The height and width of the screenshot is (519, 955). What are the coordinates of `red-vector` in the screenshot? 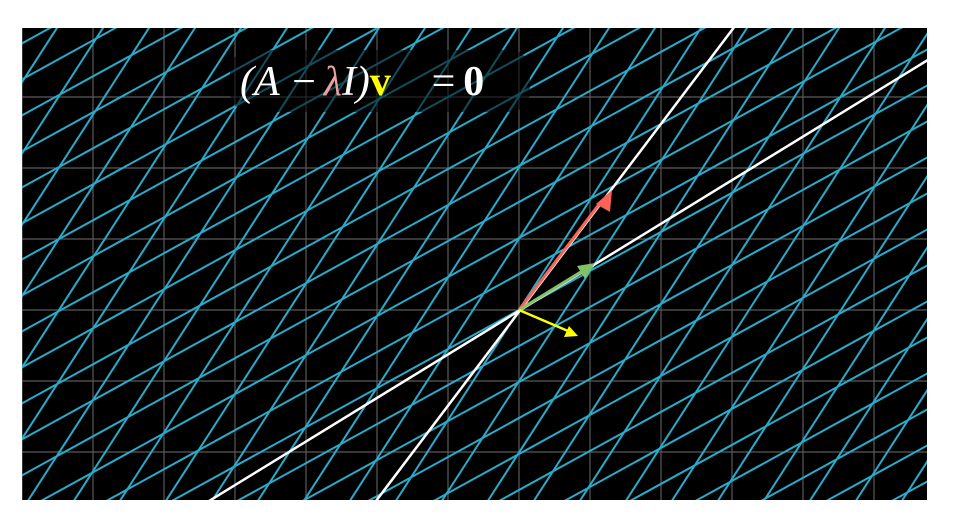 It's located at (559, 256).